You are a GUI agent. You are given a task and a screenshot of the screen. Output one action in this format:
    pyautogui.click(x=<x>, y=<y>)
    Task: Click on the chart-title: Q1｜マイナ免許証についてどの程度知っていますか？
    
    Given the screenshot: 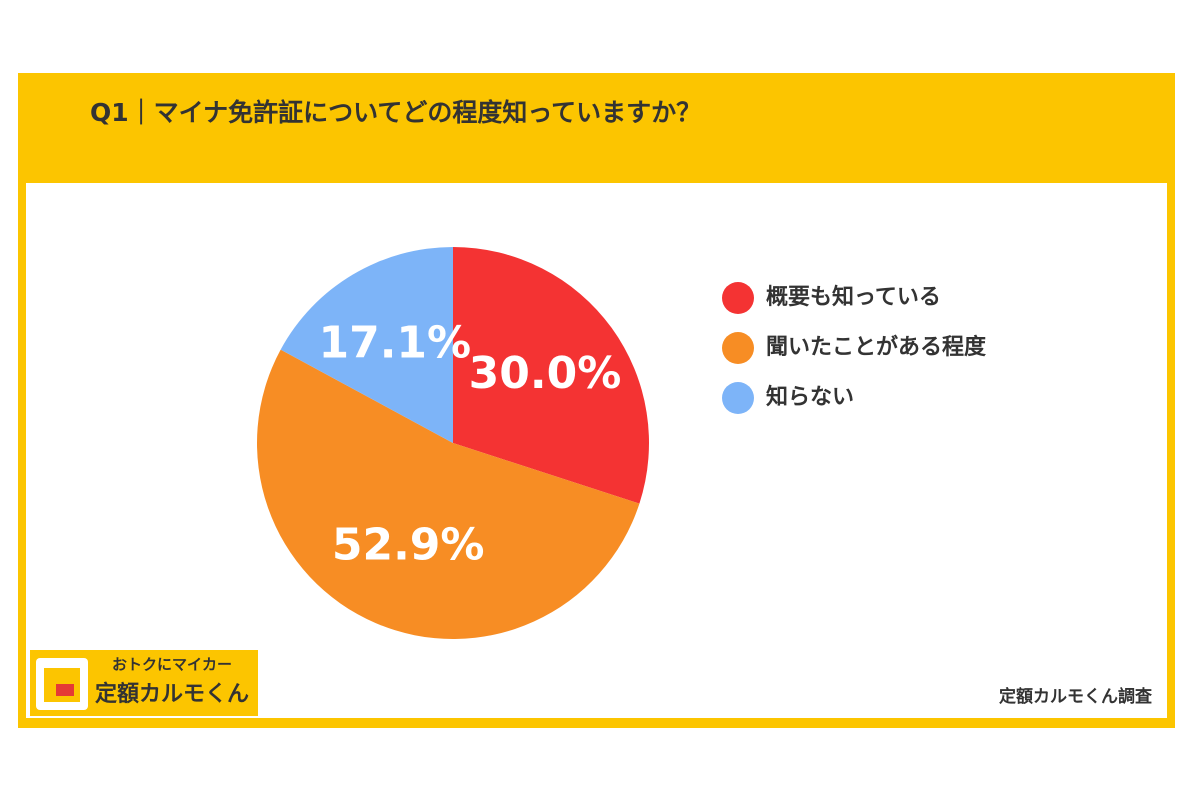 What is the action you would take?
    pyautogui.click(x=395, y=112)
    